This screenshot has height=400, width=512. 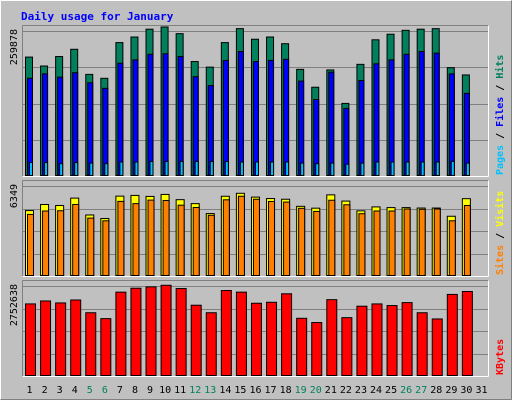 What do you see at coordinates (500, 209) in the screenshot?
I see `legend-entry-visits: Visits` at bounding box center [500, 209].